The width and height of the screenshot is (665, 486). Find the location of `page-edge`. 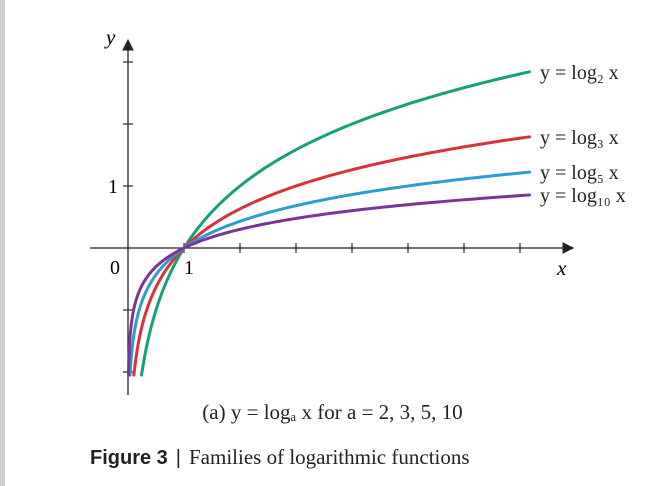

page-edge is located at coordinates (2, 243).